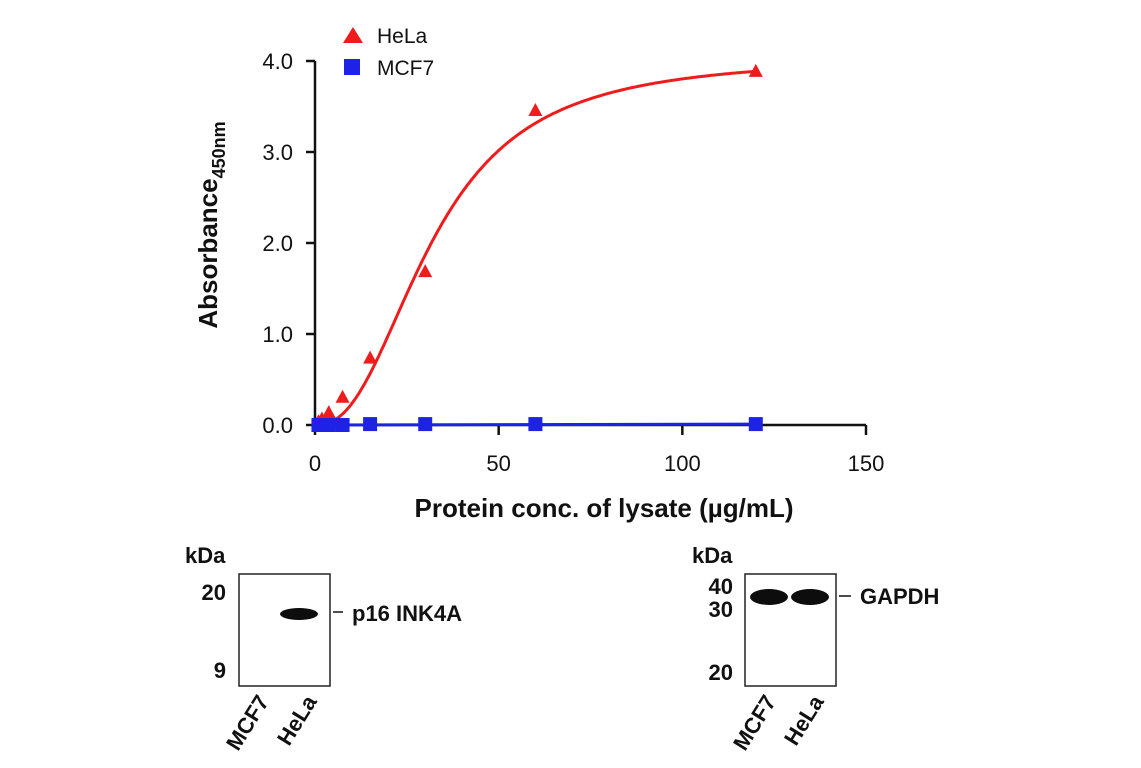  I want to click on legend-mcf7-label: MCF7, so click(405, 68).